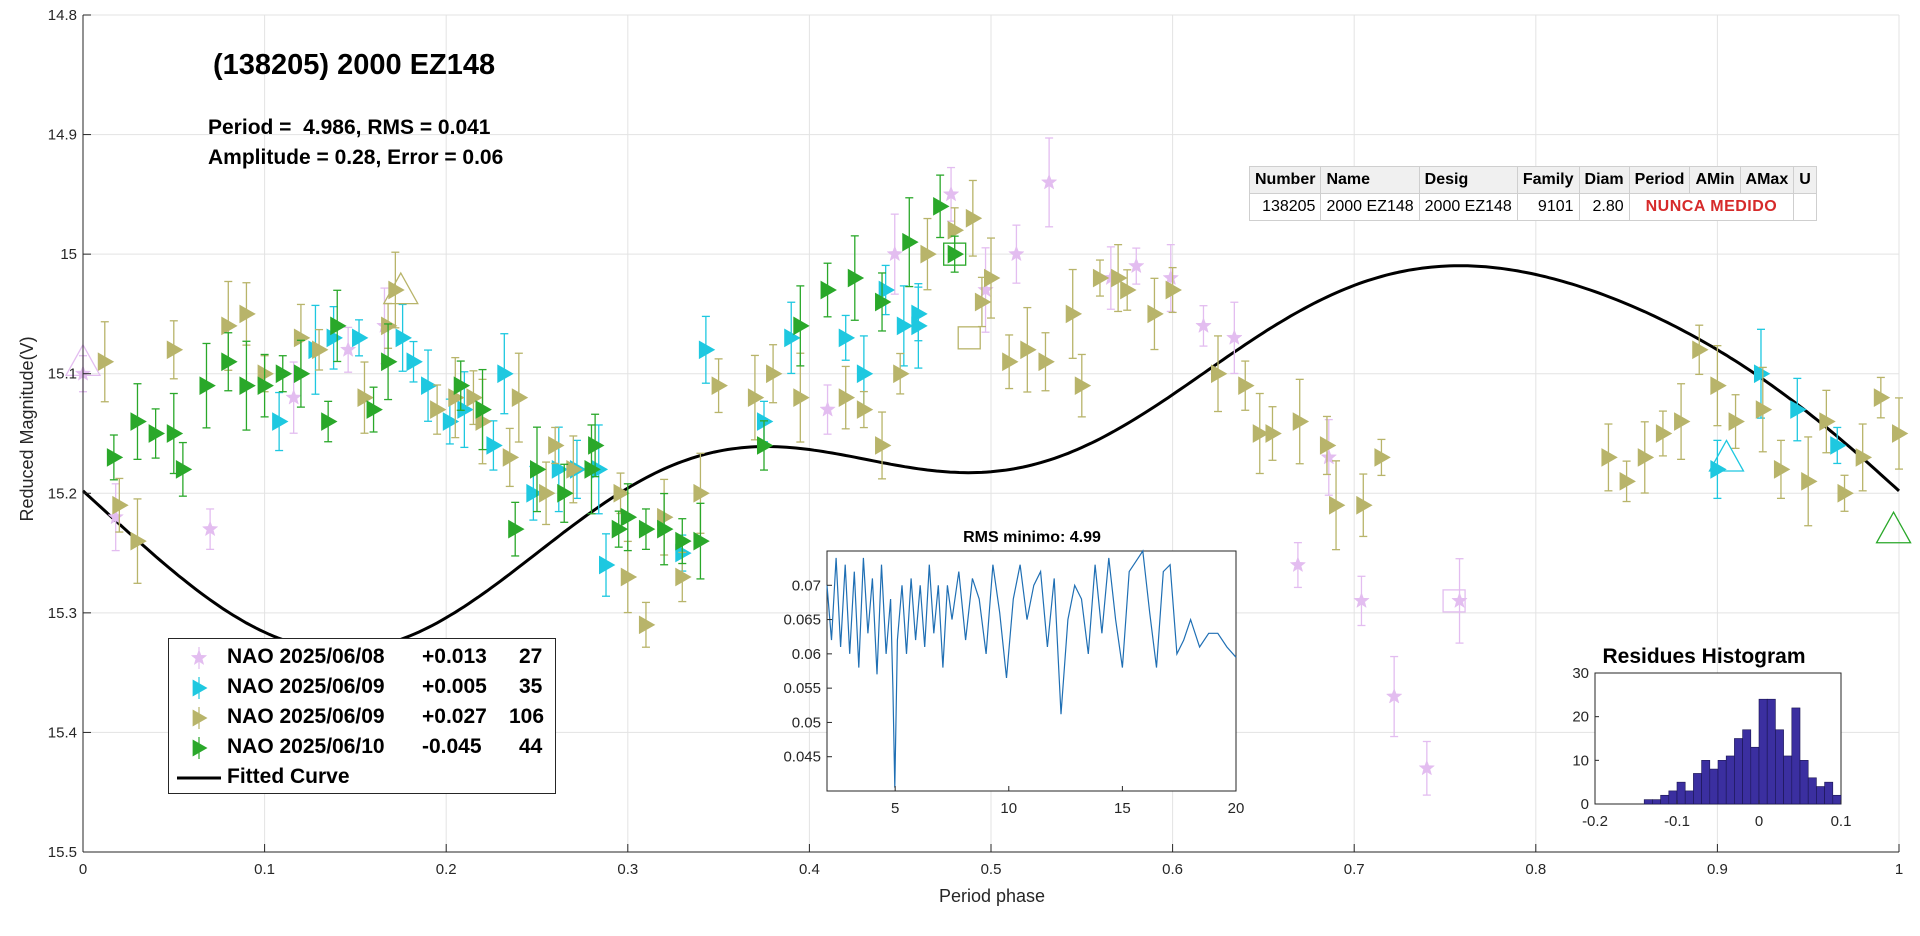 The height and width of the screenshot is (936, 1920). Describe the element at coordinates (1535, 869) in the screenshot. I see `x-tick-label: 0.8` at that location.